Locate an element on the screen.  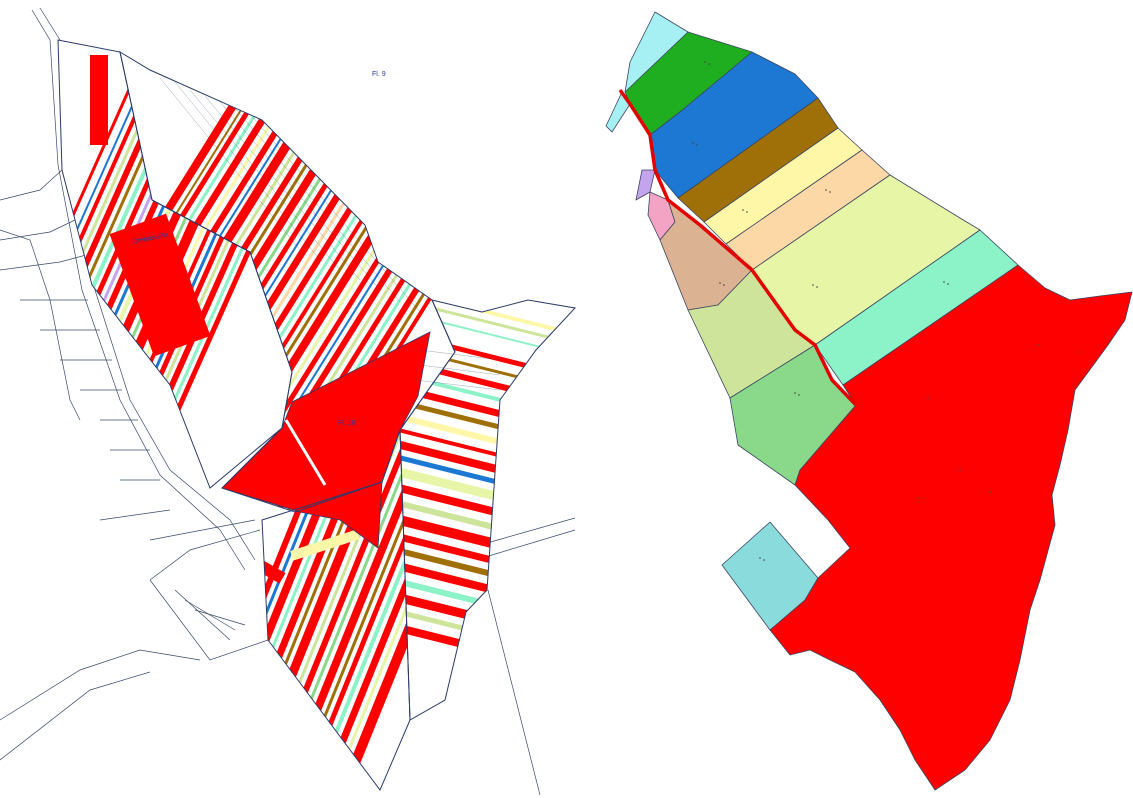
red-boundary-line is located at coordinates (738, 247).